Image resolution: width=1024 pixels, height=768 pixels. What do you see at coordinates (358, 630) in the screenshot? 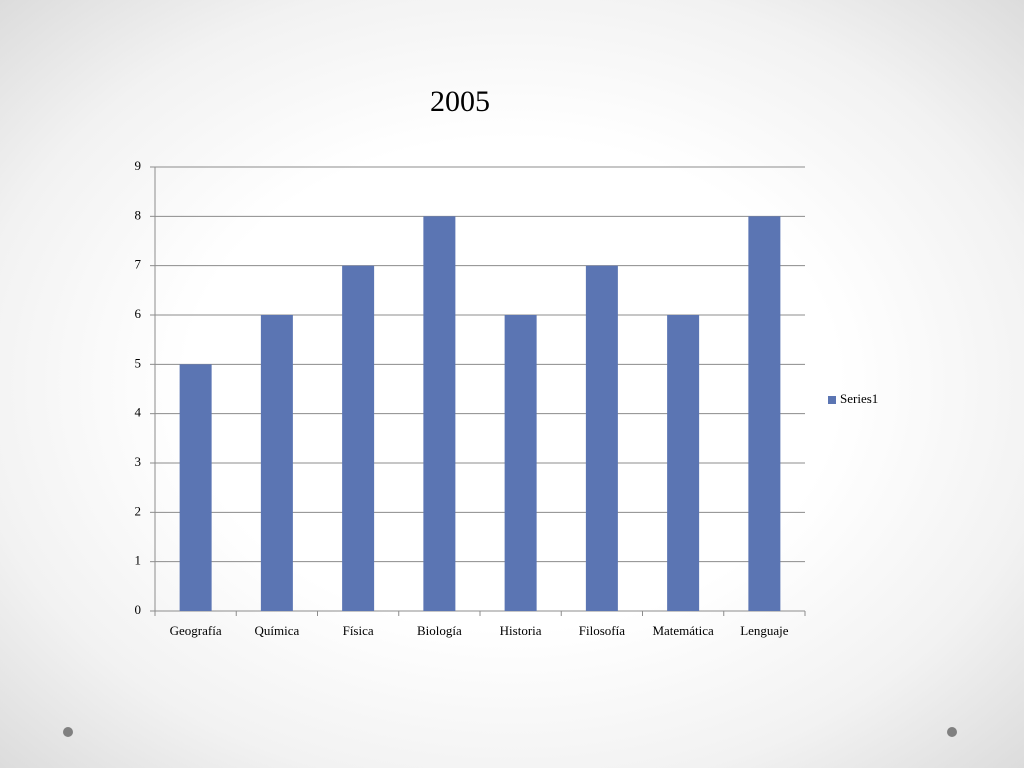
I see `x-tick-label: Física` at bounding box center [358, 630].